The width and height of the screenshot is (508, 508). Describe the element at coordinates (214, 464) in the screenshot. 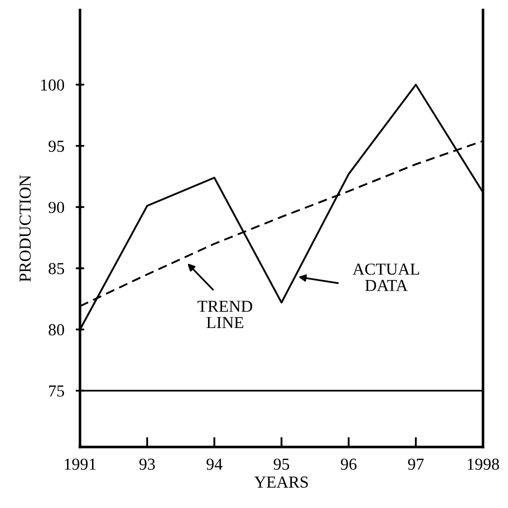

I see `x-tick-label: 94` at that location.